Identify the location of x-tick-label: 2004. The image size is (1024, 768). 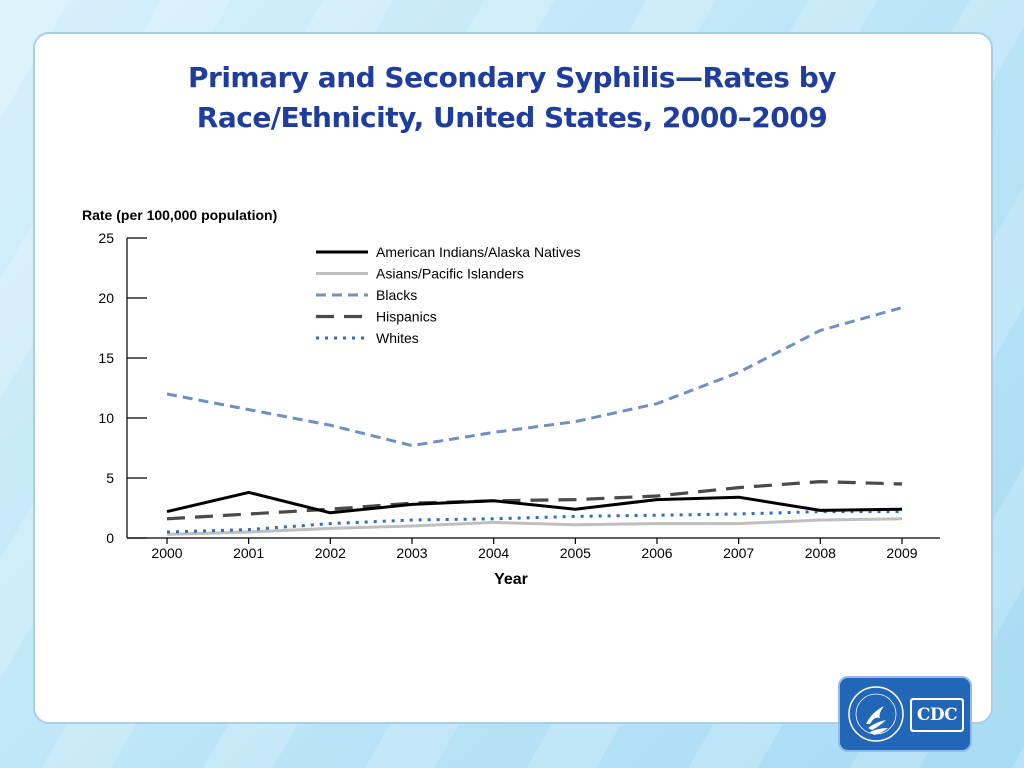
(493, 553).